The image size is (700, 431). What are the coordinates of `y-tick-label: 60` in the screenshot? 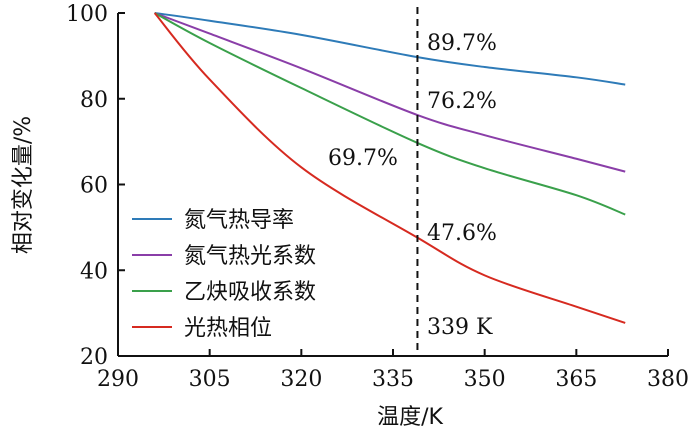 It's located at (94, 186).